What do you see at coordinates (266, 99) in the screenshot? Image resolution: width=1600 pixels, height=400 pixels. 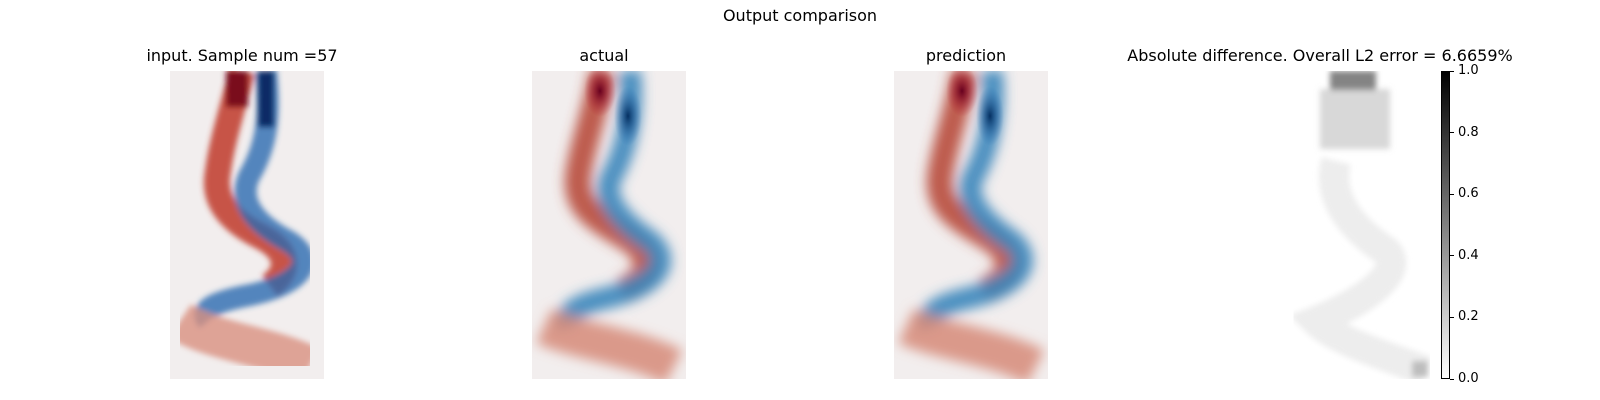 I see `input-dark-blue-core` at bounding box center [266, 99].